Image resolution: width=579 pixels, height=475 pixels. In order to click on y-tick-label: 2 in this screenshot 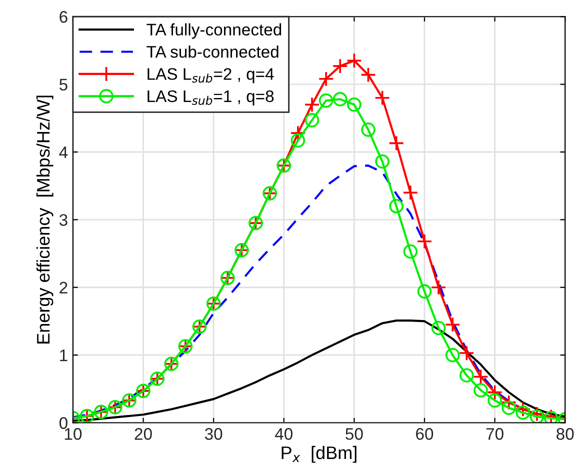, I will do `click(64, 288)`.